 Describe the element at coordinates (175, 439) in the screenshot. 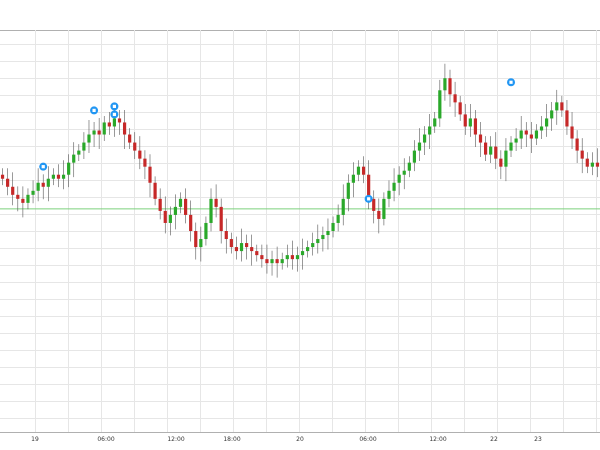

I see `x-tick-label: 12:00` at that location.